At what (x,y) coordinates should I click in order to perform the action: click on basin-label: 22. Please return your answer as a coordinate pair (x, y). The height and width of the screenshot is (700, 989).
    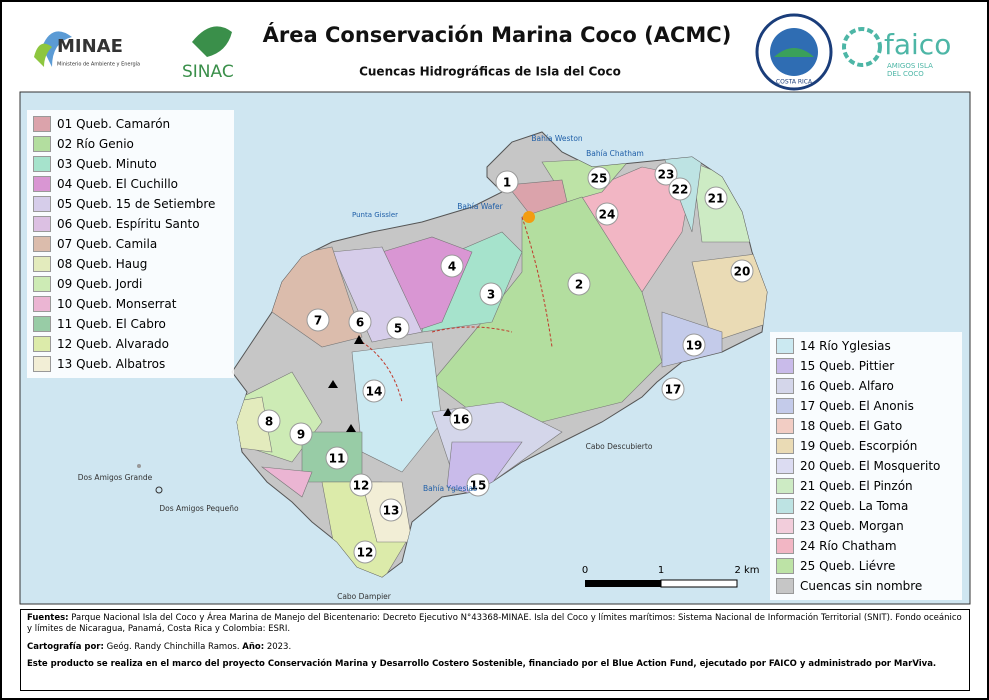
    Looking at the image, I should click on (680, 190).